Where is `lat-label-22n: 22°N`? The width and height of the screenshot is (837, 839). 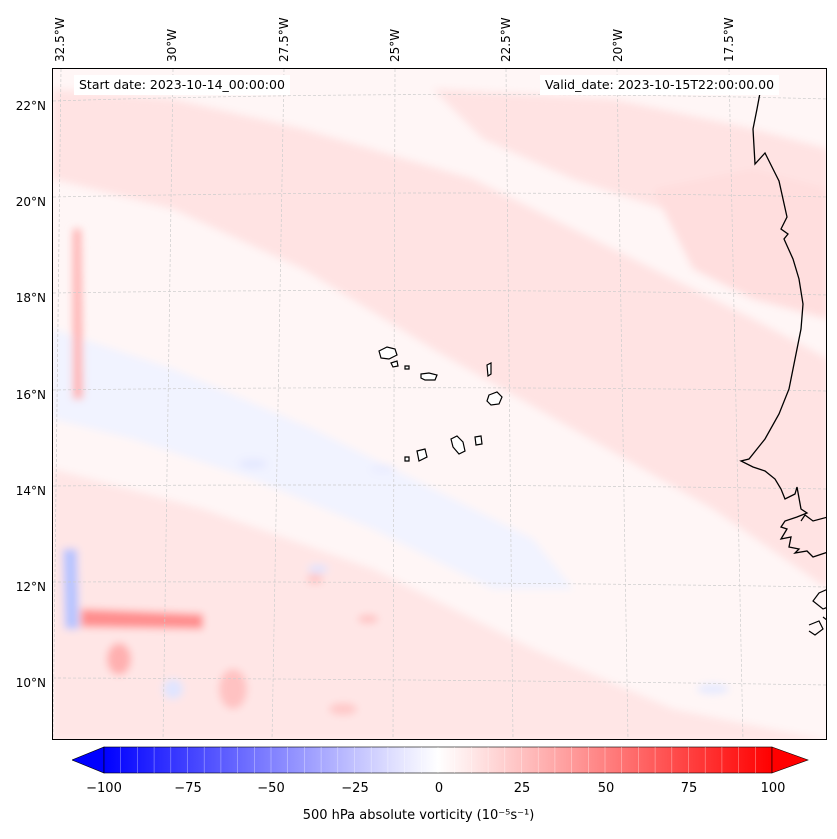 lat-label-22n: 22°N is located at coordinates (30, 106).